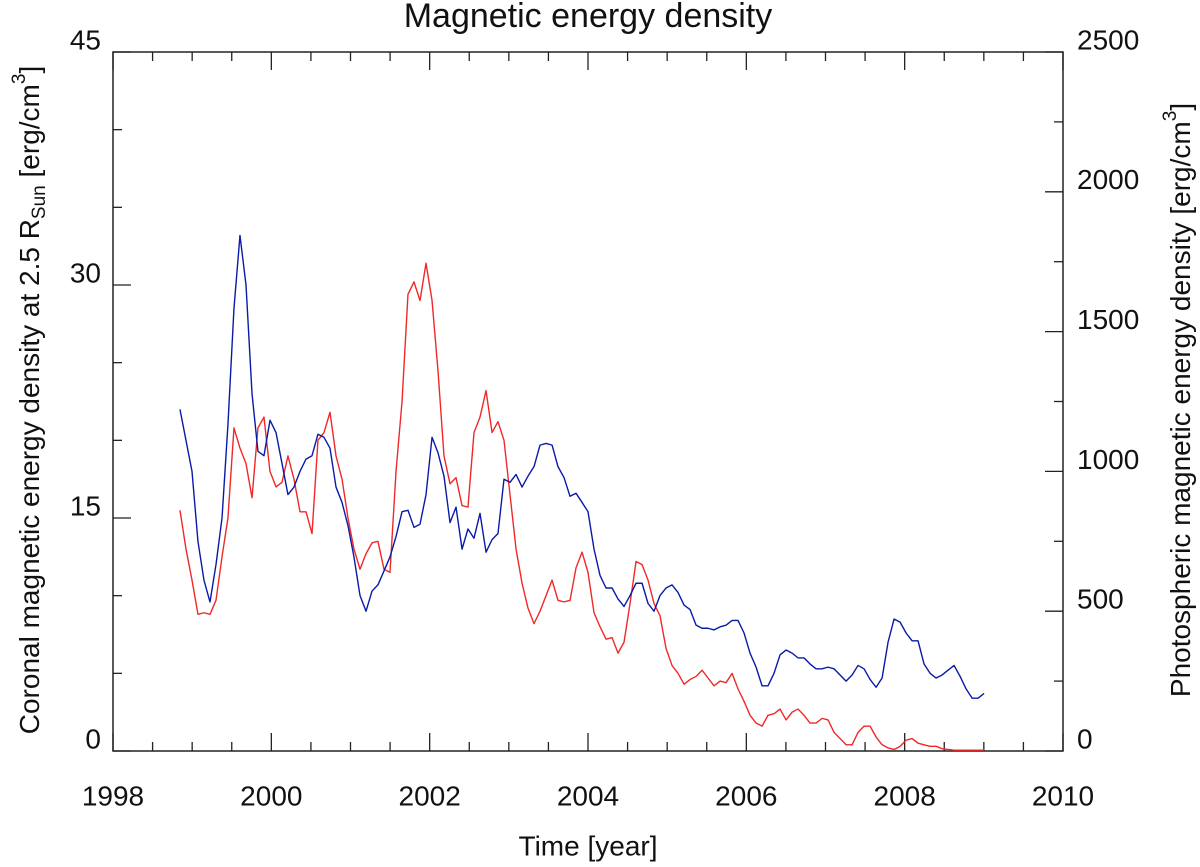 The width and height of the screenshot is (1200, 867). What do you see at coordinates (1063, 795) in the screenshot?
I see `x-tick-label: 2010` at bounding box center [1063, 795].